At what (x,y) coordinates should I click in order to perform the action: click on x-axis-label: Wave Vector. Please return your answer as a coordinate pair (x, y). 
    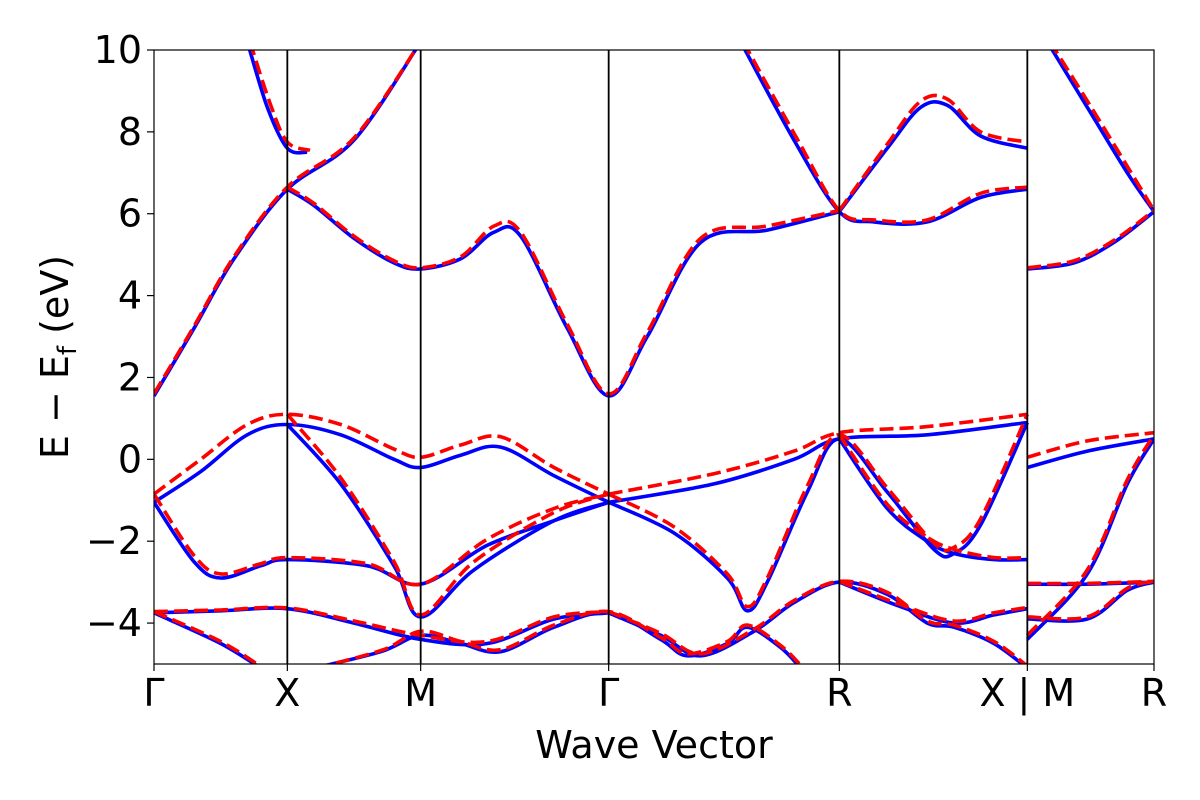
    Looking at the image, I should click on (654, 745).